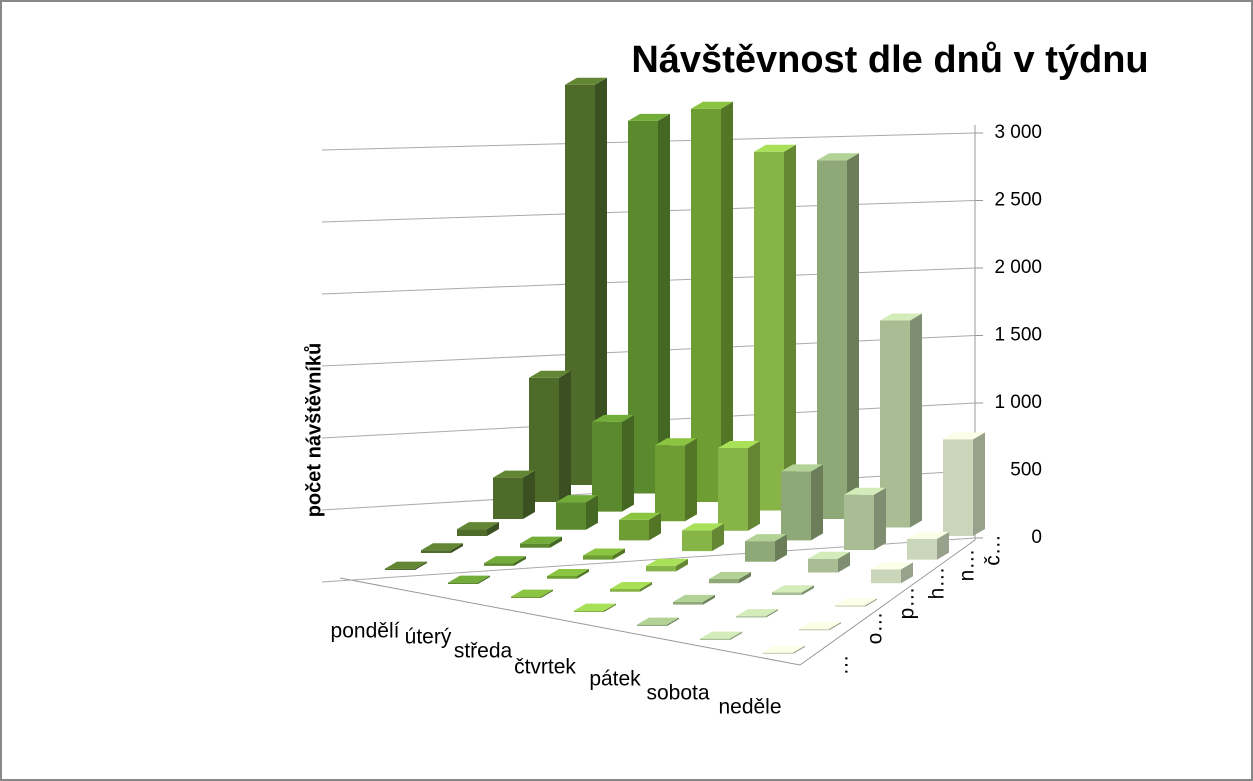  Describe the element at coordinates (677, 693) in the screenshot. I see `x-tick-label: sobota` at that location.